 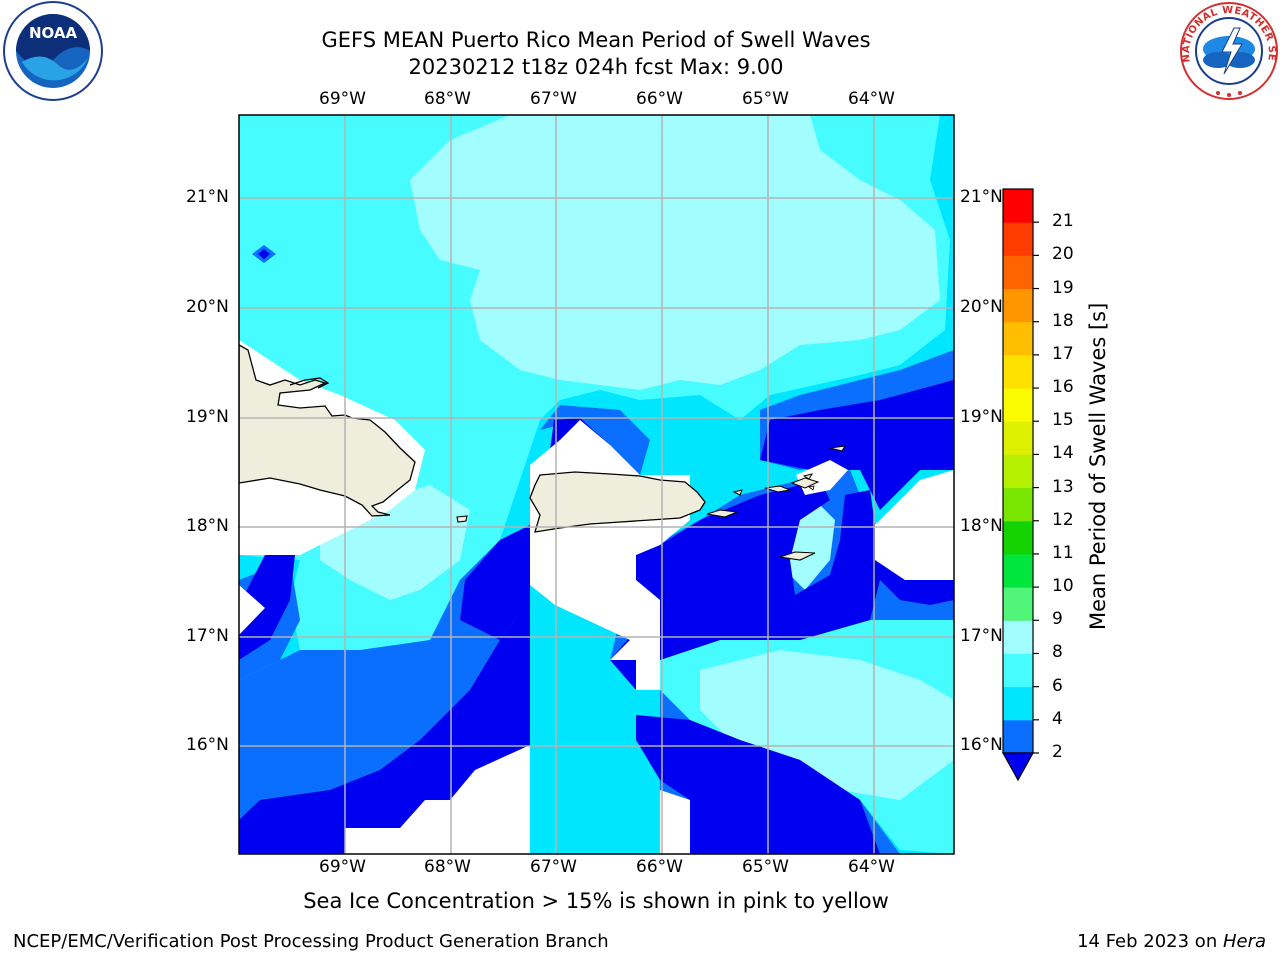 I want to click on land-st-croix, so click(x=797, y=556).